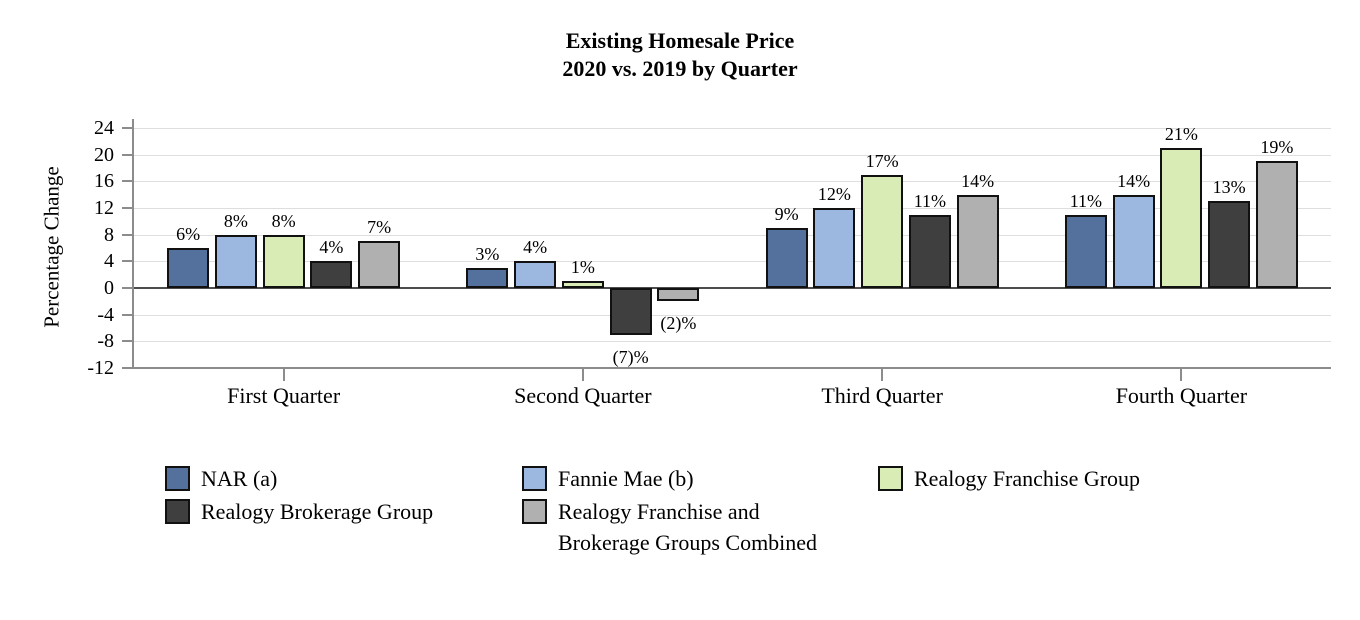 The image size is (1360, 620). Describe the element at coordinates (882, 160) in the screenshot. I see `bar-value-label: 17%` at that location.